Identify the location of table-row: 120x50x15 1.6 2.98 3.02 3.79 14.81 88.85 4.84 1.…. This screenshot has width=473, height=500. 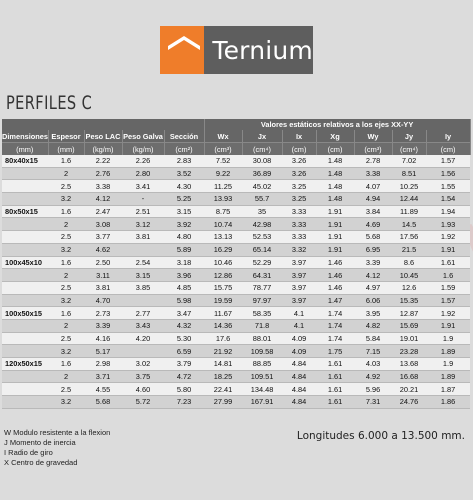
(236, 364).